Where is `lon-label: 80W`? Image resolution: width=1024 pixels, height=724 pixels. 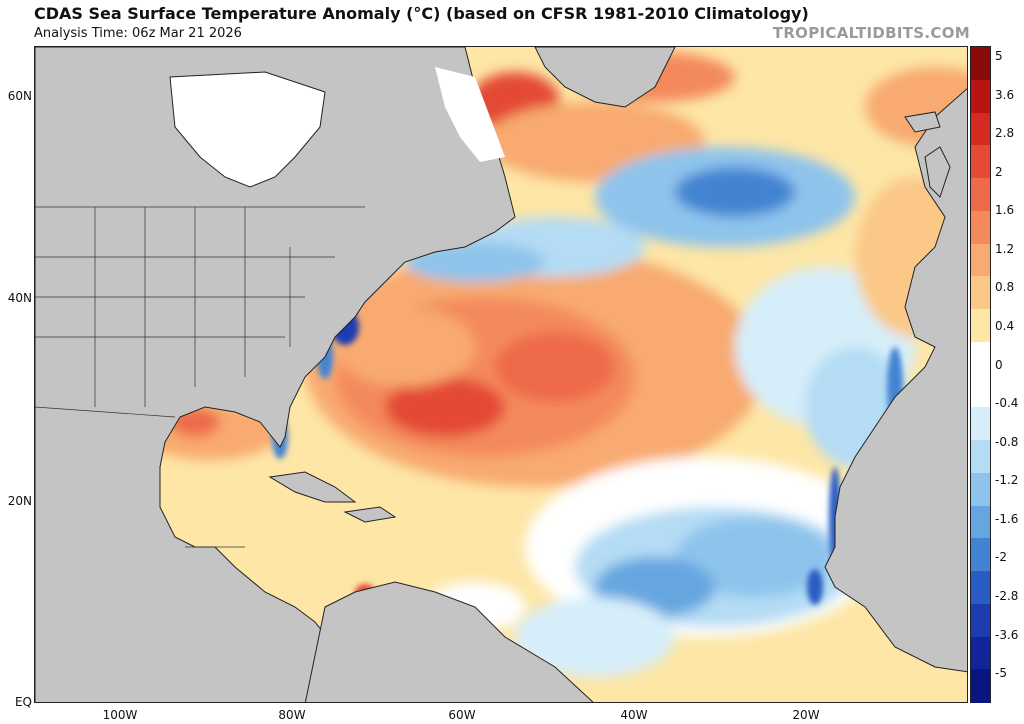
lon-label: 80W is located at coordinates (292, 715).